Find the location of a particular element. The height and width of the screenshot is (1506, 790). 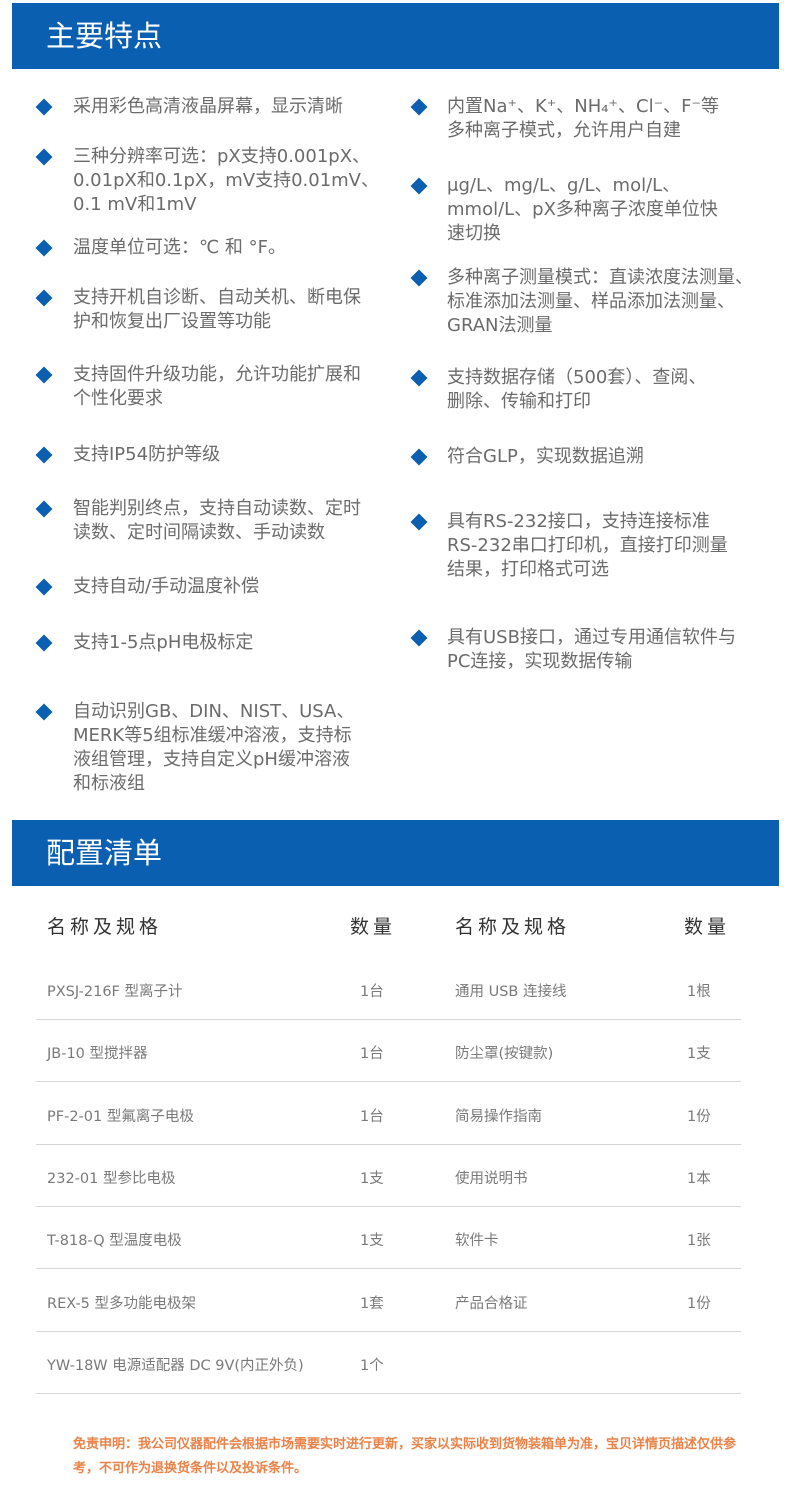

feature-item: 内置Na⁺、K⁺、NH₄⁺、Cl⁻、F⁻等 多种离子模式，允许用户自建 is located at coordinates (583, 118).